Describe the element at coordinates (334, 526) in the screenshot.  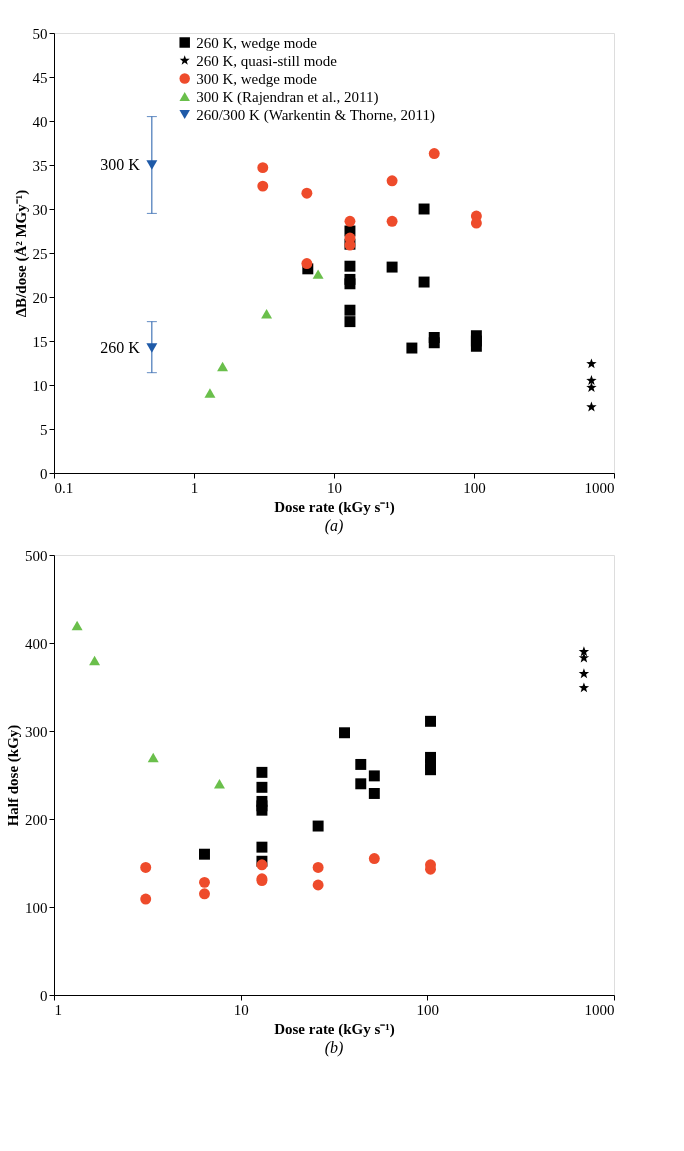
I see `text: (a)` at that location.